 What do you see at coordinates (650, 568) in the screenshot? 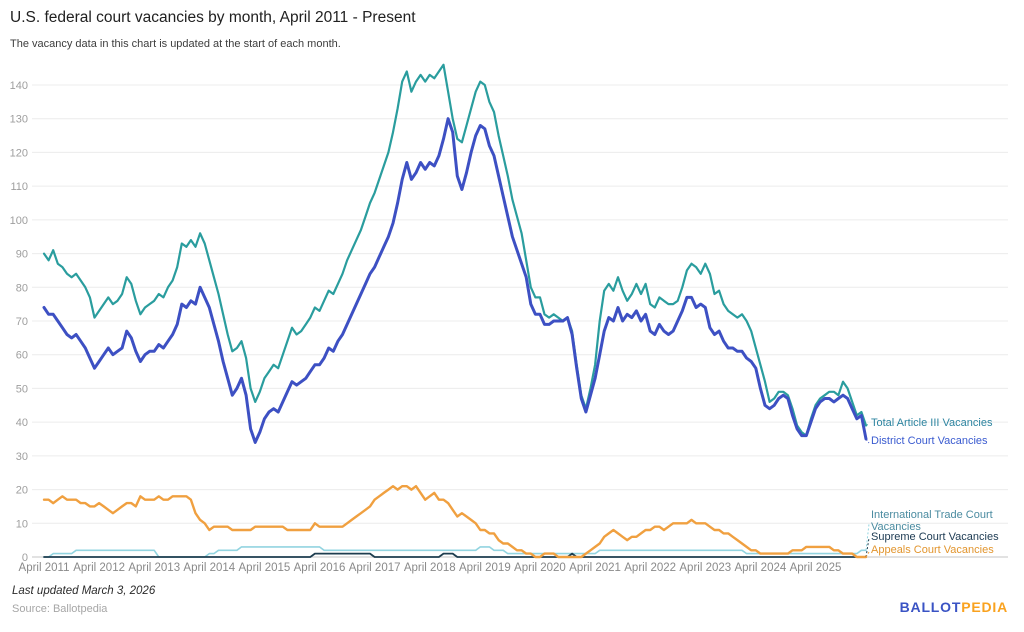
I see `svg-text: April 2022` at bounding box center [650, 568].